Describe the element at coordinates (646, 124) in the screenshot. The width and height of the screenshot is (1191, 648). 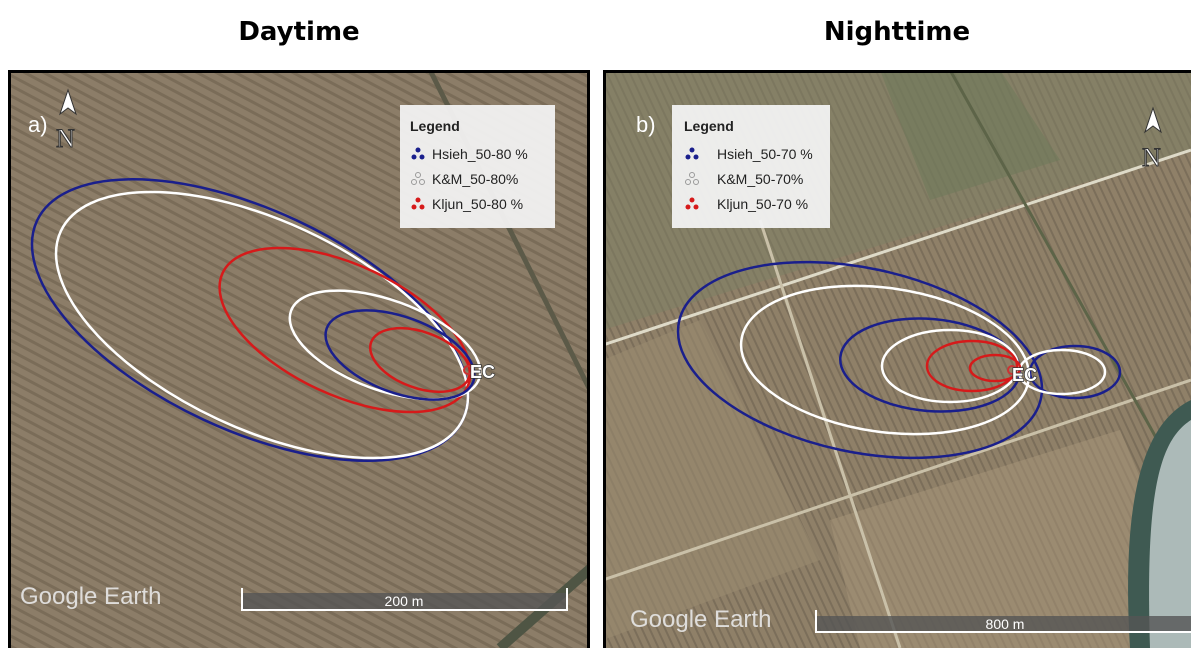
I see `panel-label: b)` at that location.